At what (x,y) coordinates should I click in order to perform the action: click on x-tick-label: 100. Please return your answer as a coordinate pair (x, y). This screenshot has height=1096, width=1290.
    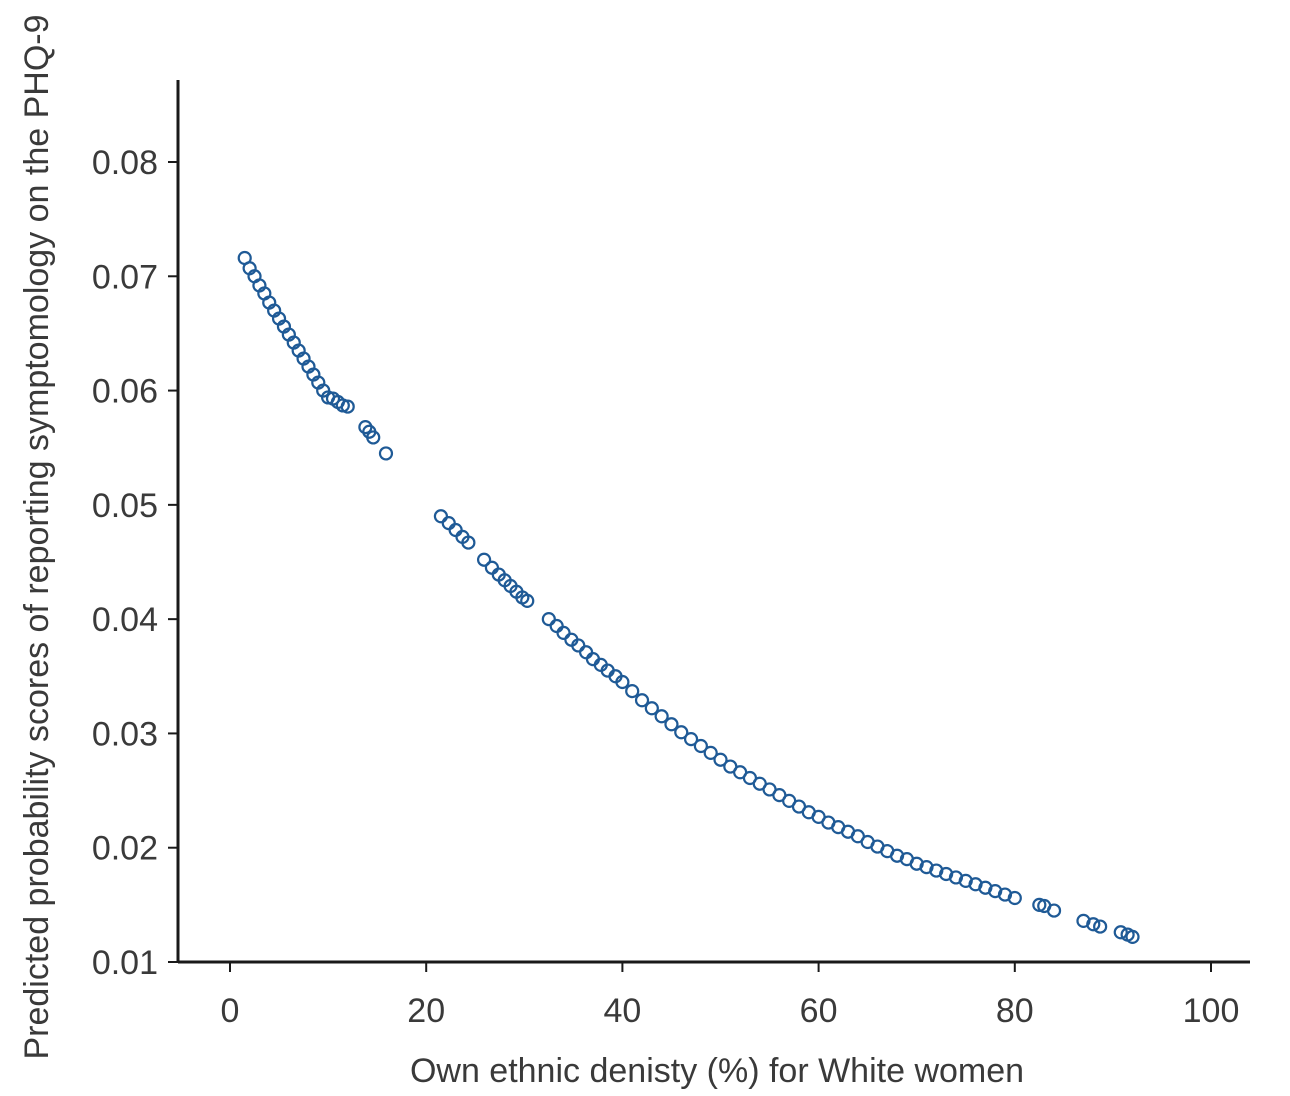
    Looking at the image, I should click on (1211, 1011).